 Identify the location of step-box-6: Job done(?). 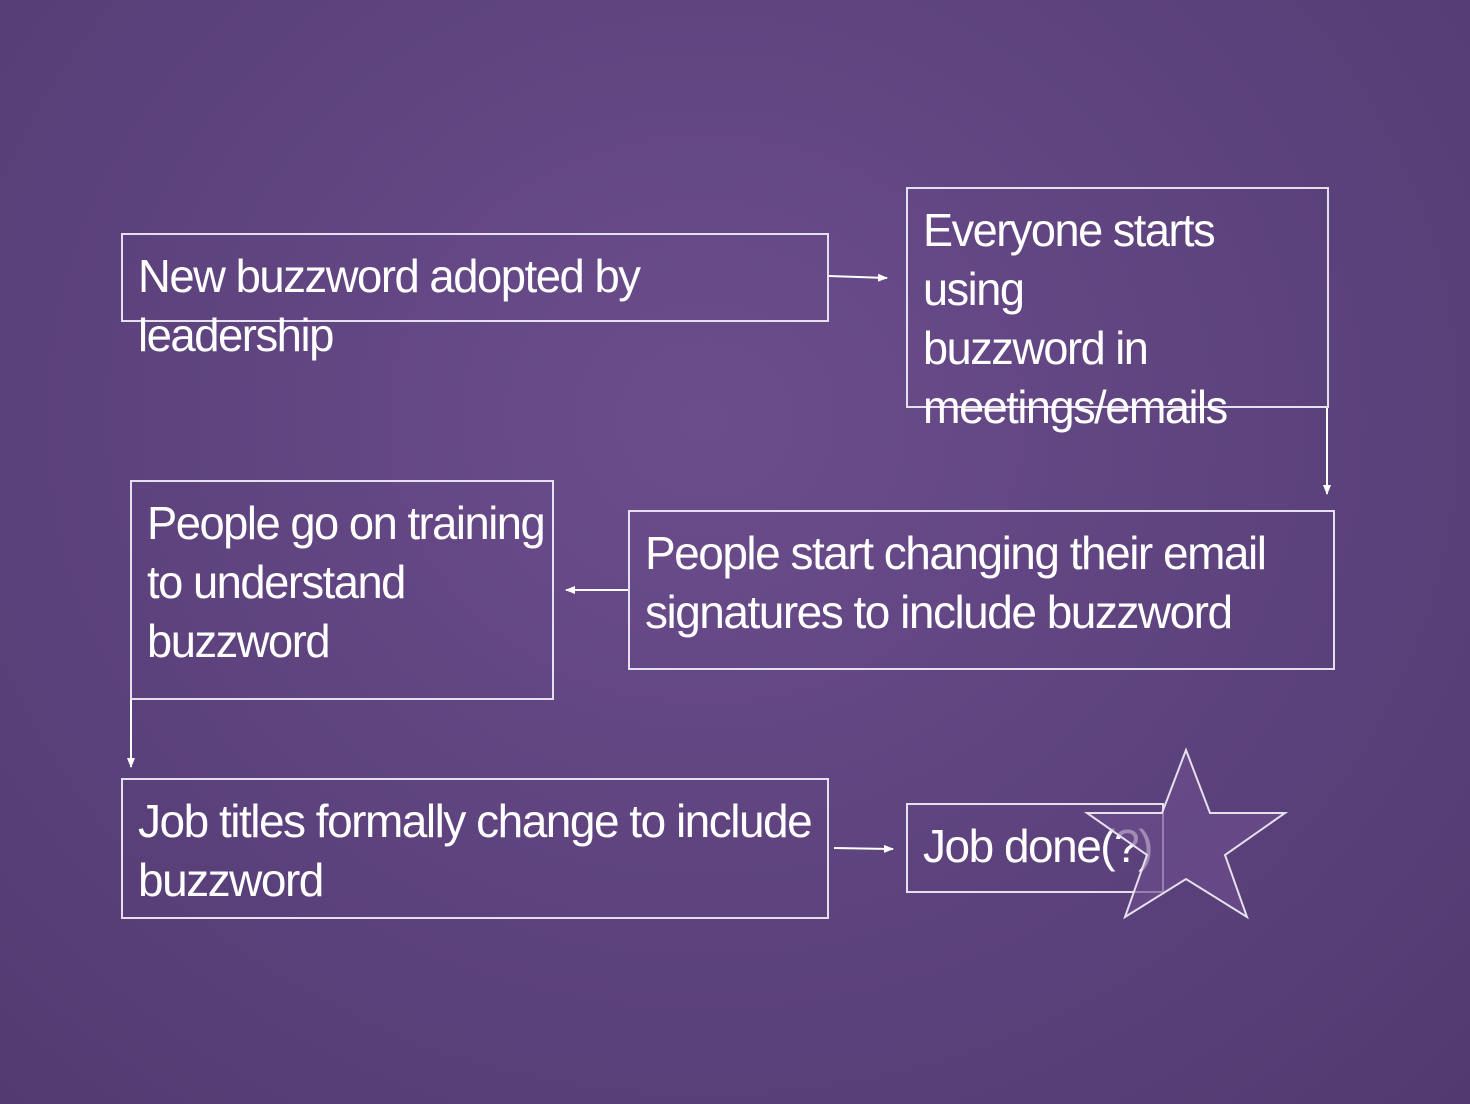
(1035, 848).